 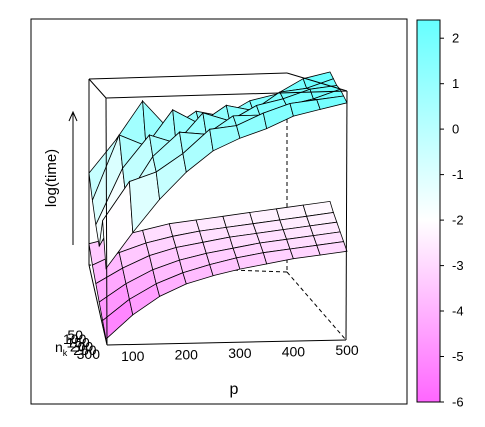 I want to click on nk-axis-title: nk, so click(x=61, y=348).